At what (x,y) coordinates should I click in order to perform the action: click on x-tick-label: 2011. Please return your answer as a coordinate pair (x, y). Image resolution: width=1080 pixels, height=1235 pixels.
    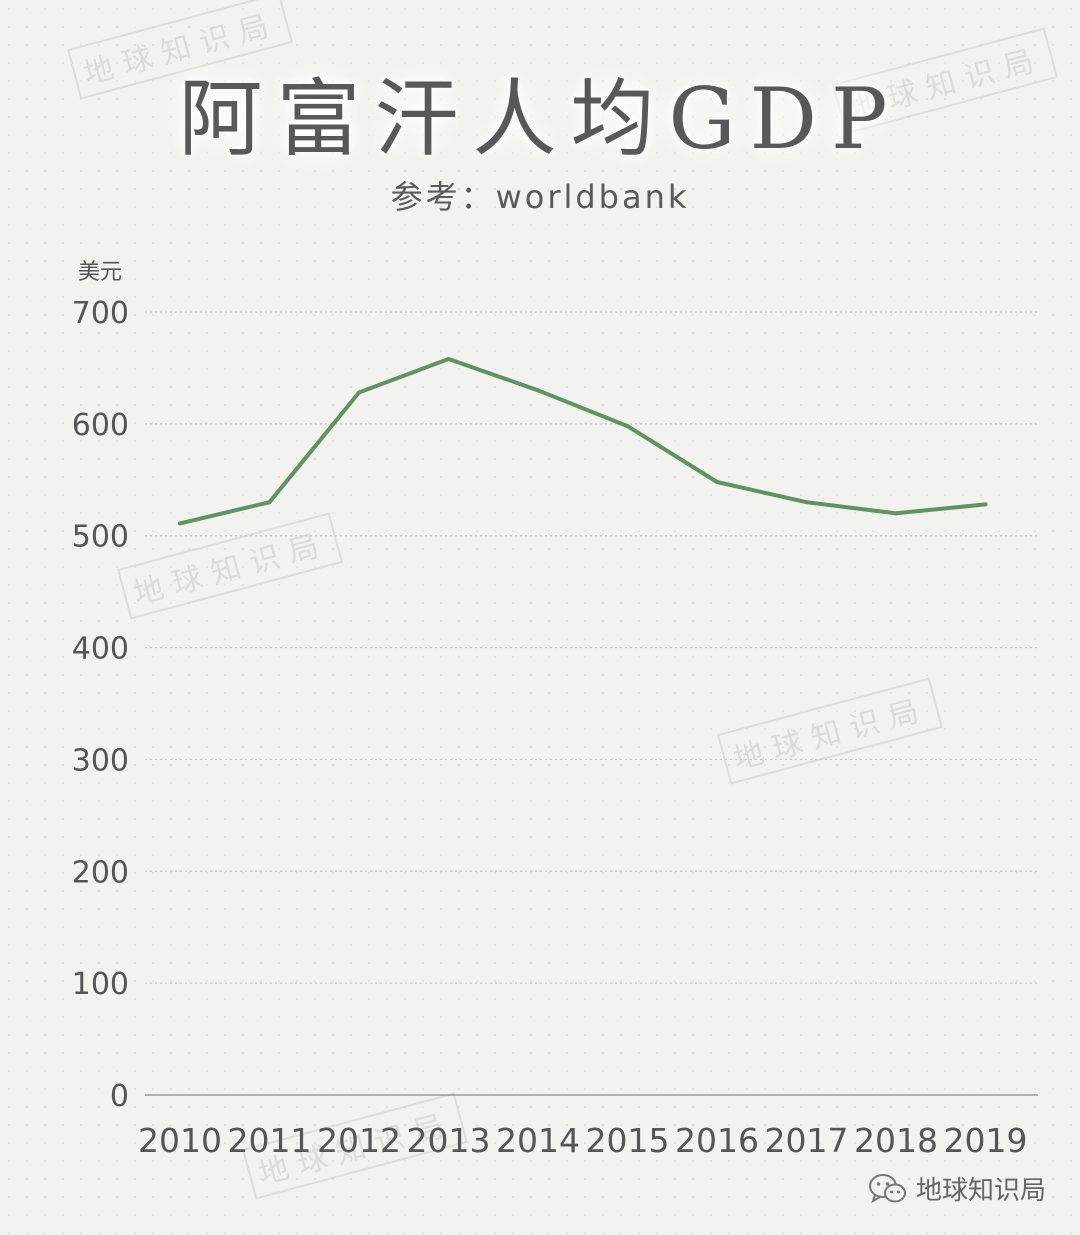
    Looking at the image, I should click on (270, 1140).